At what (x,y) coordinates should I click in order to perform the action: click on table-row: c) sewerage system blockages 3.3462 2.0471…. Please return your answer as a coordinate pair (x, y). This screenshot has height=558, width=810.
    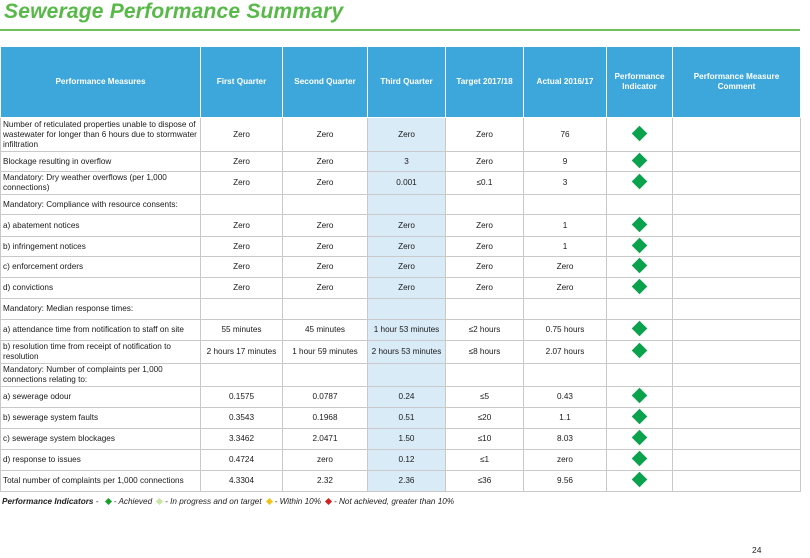
    Looking at the image, I should click on (400, 439).